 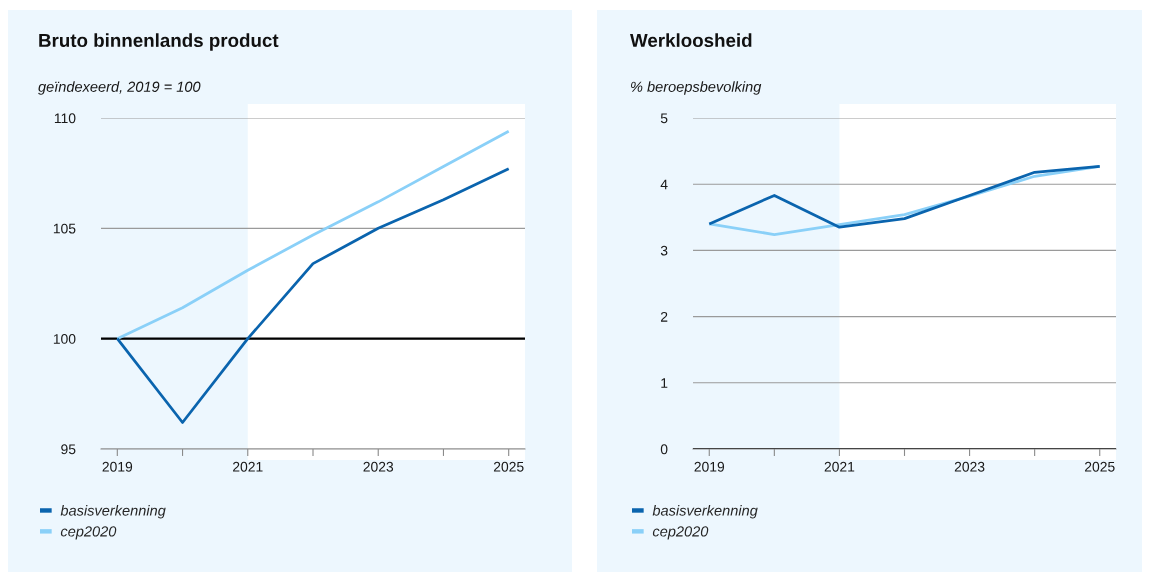 I want to click on y-tick-label: 105, so click(x=64, y=228).